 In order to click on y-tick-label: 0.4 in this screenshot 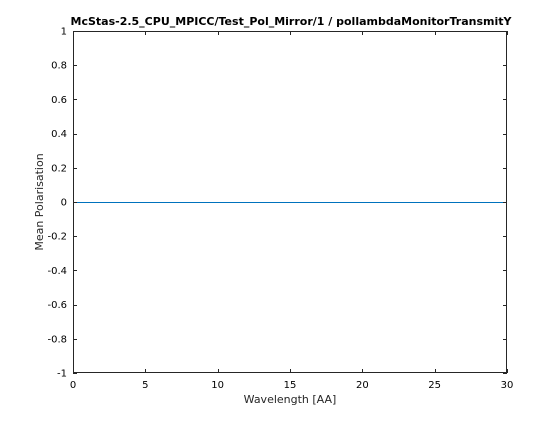, I will do `click(59, 134)`.